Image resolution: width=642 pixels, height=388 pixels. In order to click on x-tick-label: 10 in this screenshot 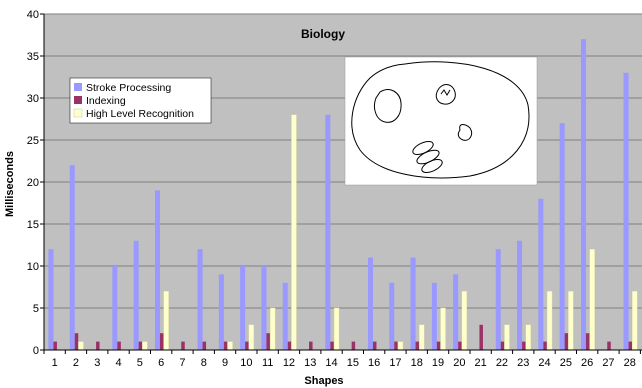, I will do `click(246, 363)`.